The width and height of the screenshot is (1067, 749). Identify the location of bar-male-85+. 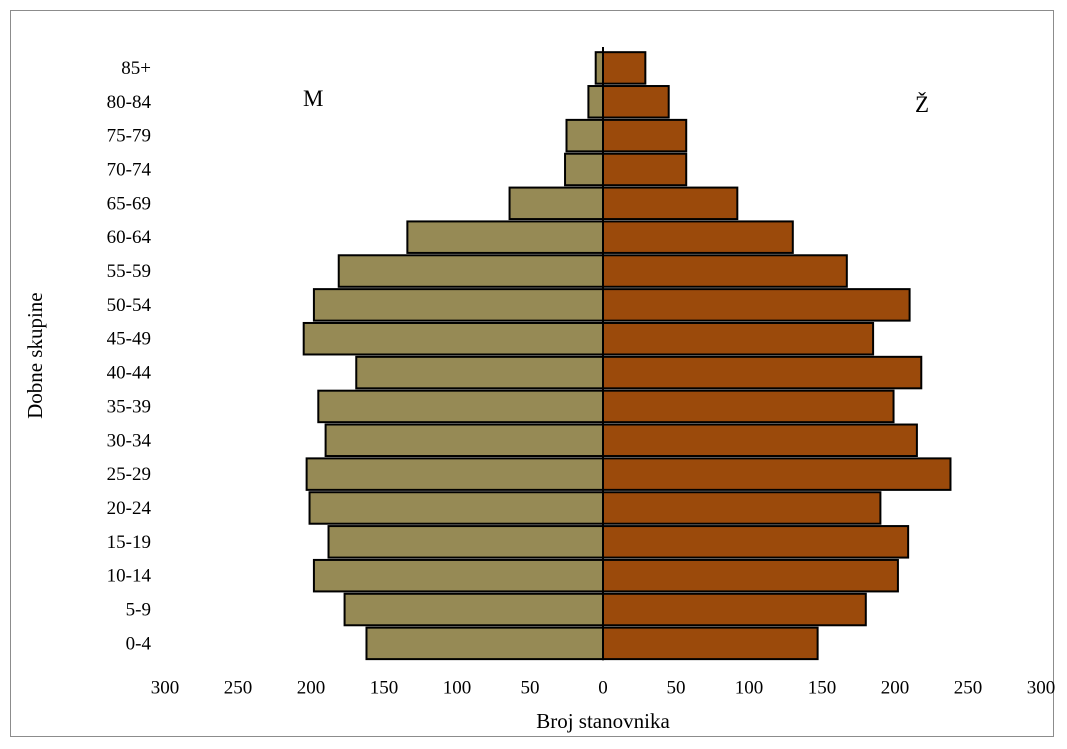
(599, 68).